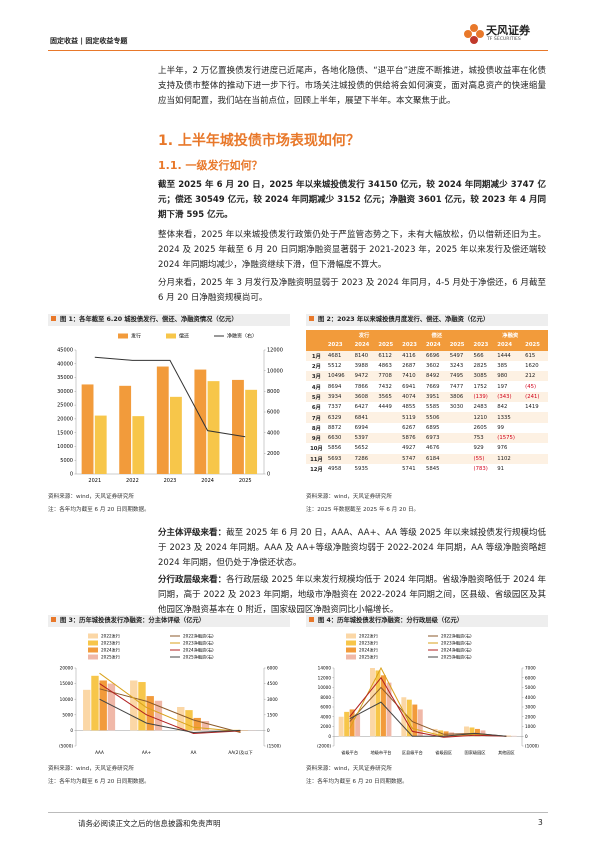 This screenshot has height=842, width=595. What do you see at coordinates (170, 481) in the screenshot?
I see `x-tick-label: 2023` at bounding box center [170, 481].